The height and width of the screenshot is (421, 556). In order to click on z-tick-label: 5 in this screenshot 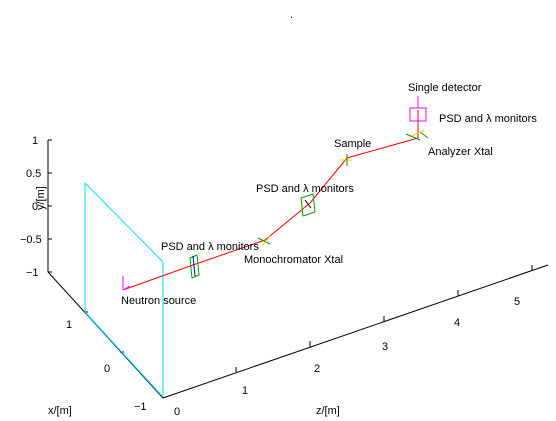, I will do `click(517, 302)`.